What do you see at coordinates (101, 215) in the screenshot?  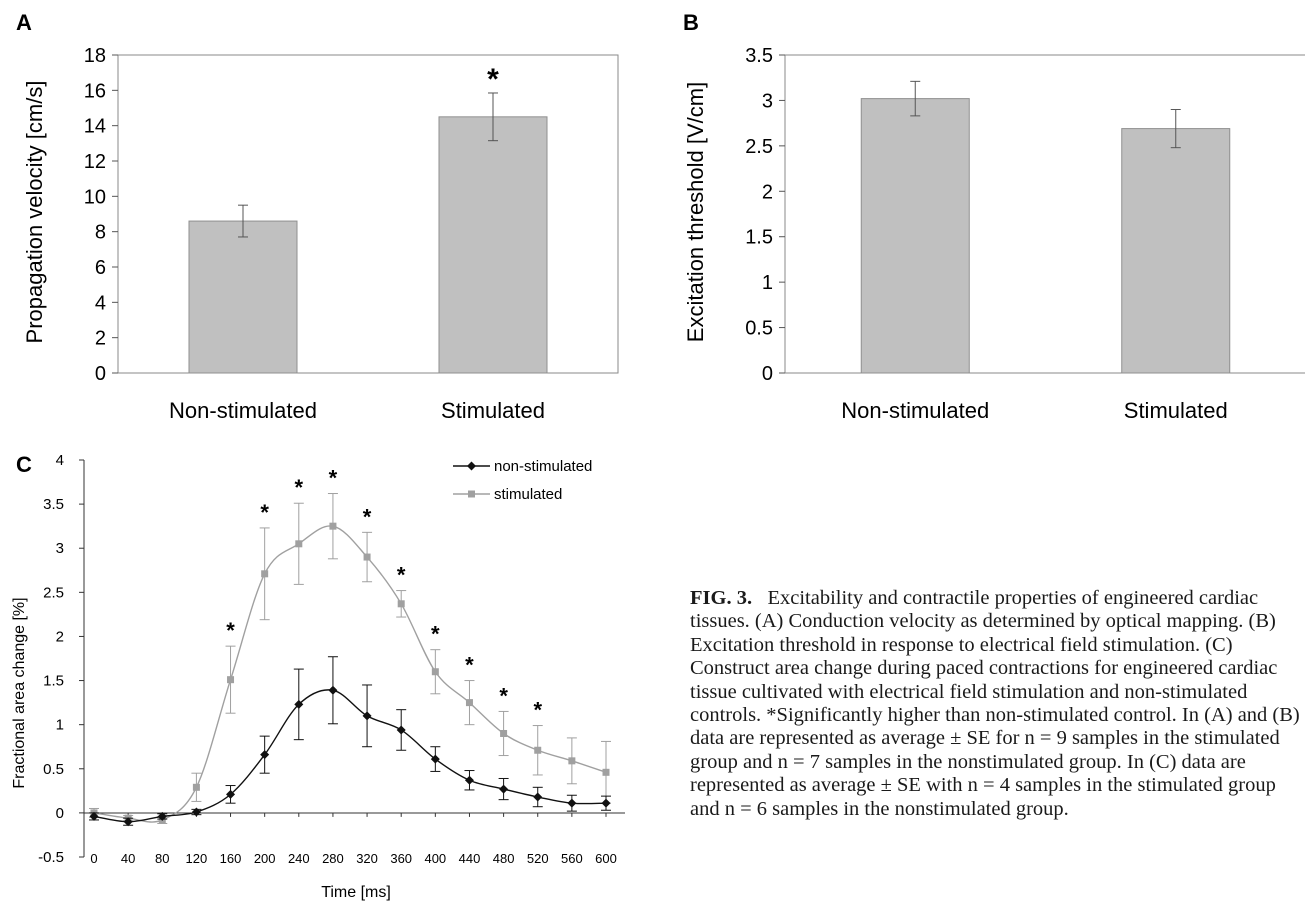 I see `panel-a-y-axis: 0 2 4 6 8 10 12 14 16 18` at bounding box center [101, 215].